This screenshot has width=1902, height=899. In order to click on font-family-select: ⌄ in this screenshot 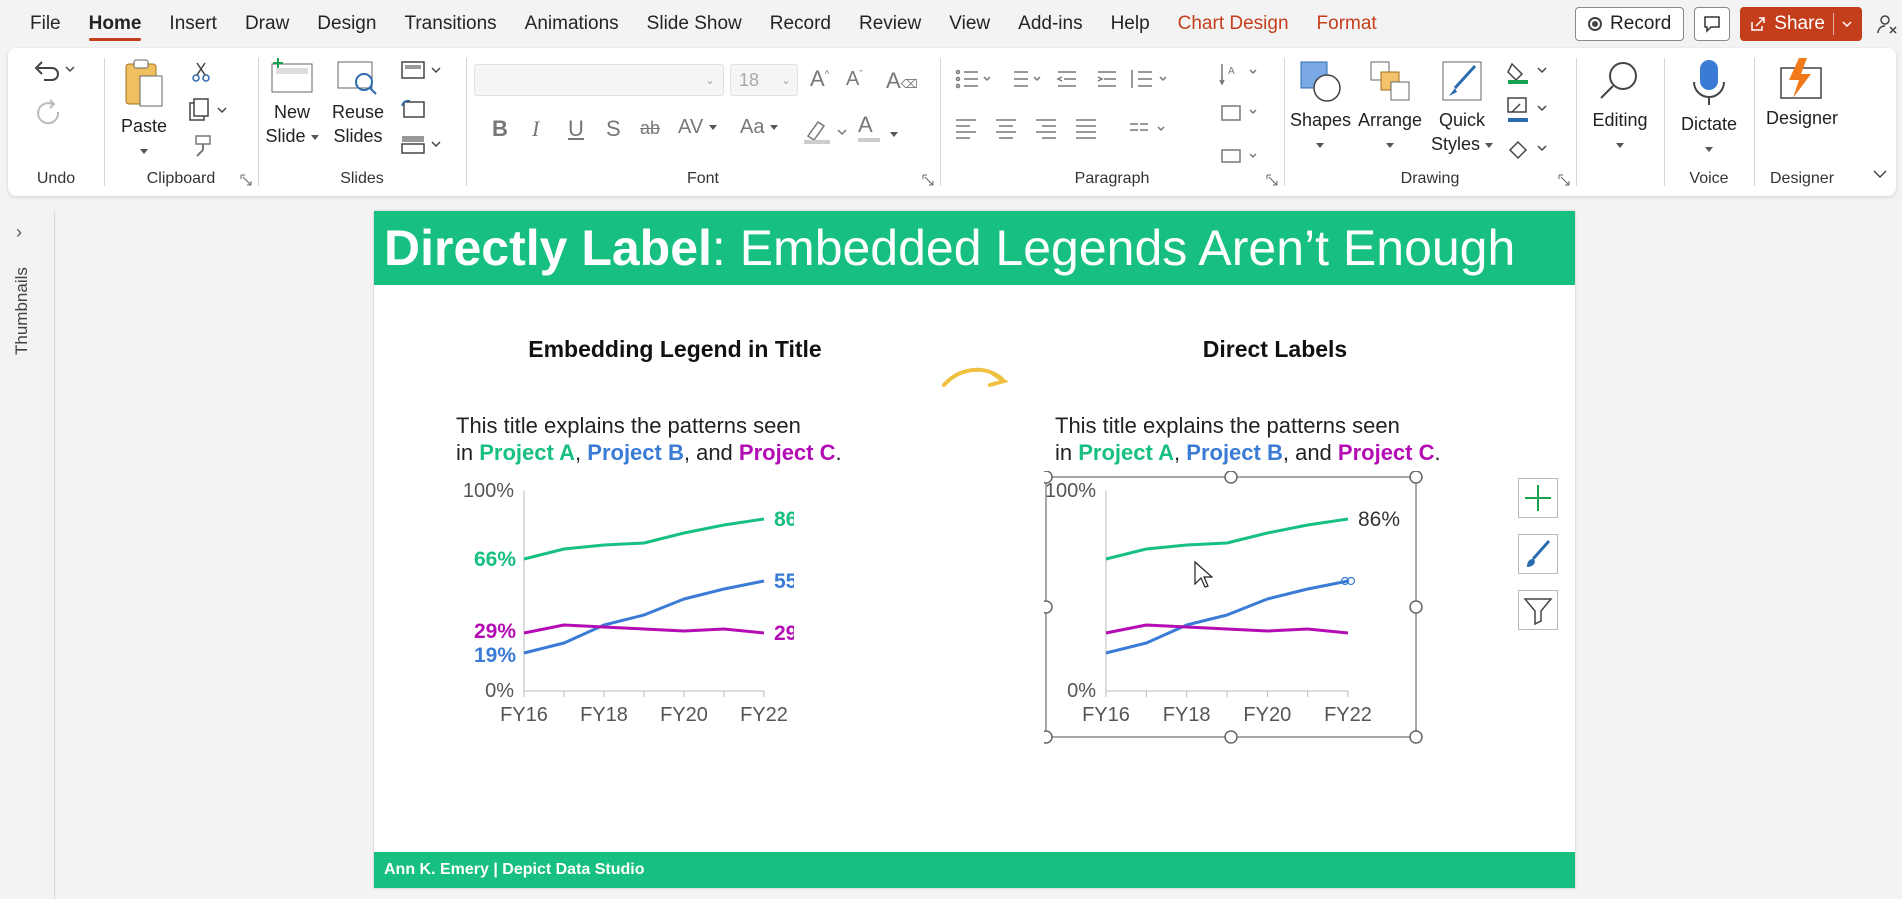, I will do `click(599, 80)`.